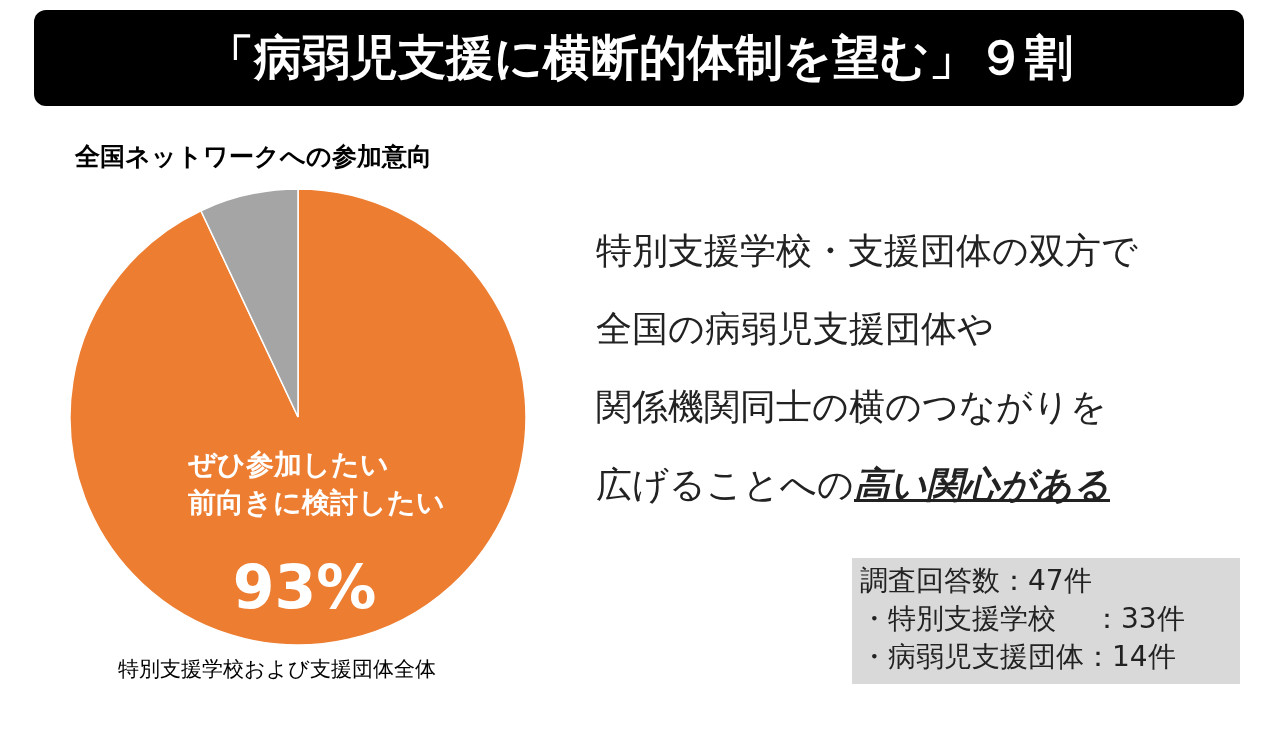 Image resolution: width=1280 pixels, height=753 pixels. I want to click on text: ・病弱児支援団体：14件, so click(1018, 657).